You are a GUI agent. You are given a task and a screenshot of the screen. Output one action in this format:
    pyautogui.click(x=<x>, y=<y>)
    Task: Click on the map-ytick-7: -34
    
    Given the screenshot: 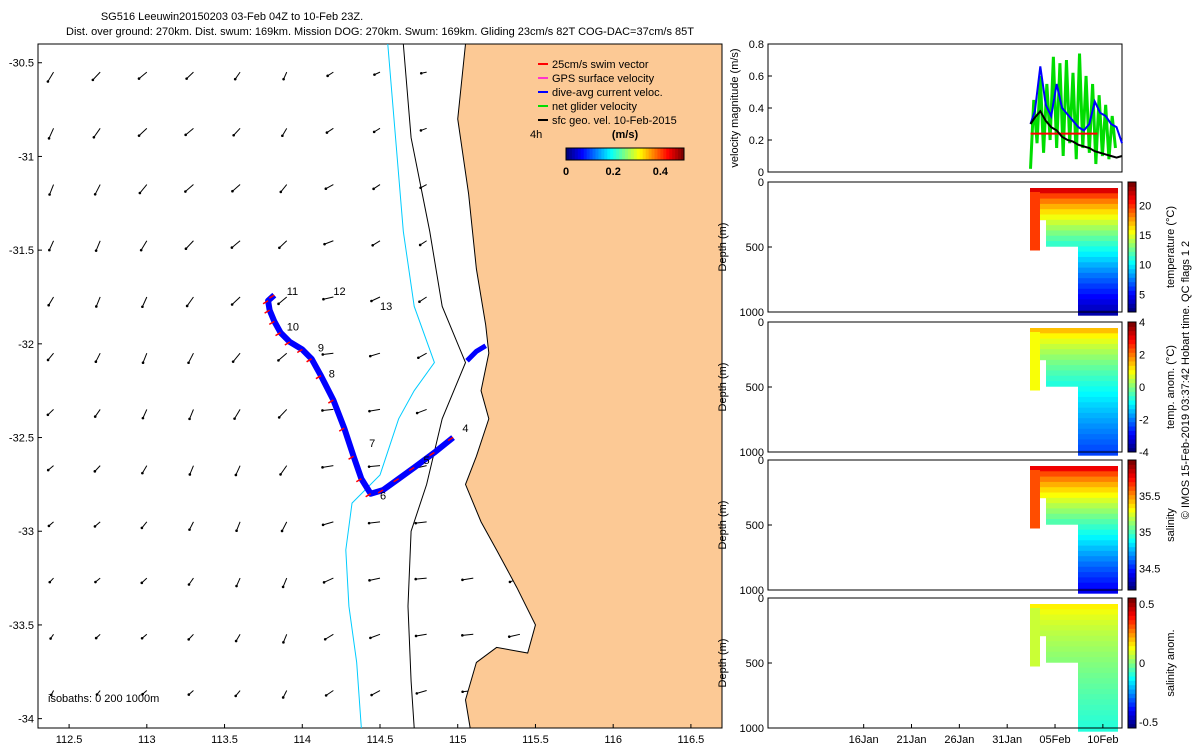 What is the action you would take?
    pyautogui.click(x=26, y=720)
    